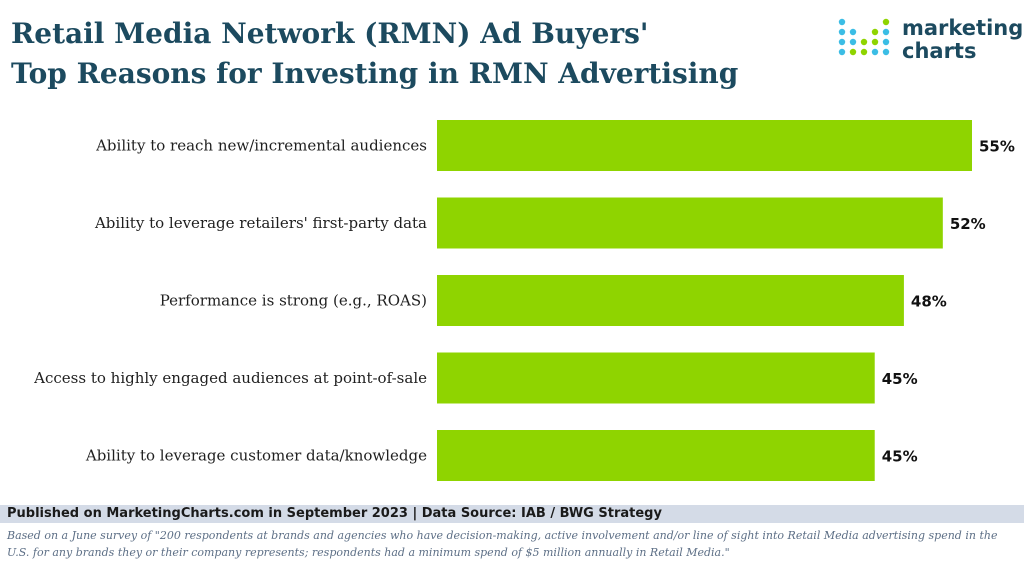 The image size is (1024, 569). I want to click on category-label: Performance is strong (e.g., ROAS), so click(293, 301).